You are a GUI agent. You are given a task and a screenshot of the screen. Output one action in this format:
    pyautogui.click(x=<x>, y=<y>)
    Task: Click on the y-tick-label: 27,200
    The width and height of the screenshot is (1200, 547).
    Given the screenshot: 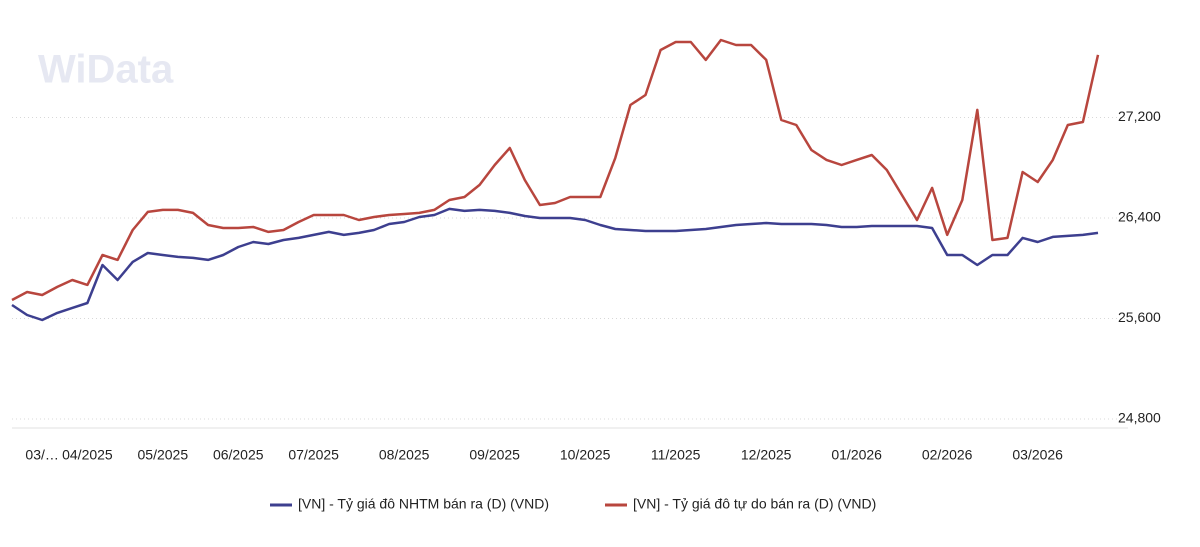 What is the action you would take?
    pyautogui.click(x=1139, y=116)
    